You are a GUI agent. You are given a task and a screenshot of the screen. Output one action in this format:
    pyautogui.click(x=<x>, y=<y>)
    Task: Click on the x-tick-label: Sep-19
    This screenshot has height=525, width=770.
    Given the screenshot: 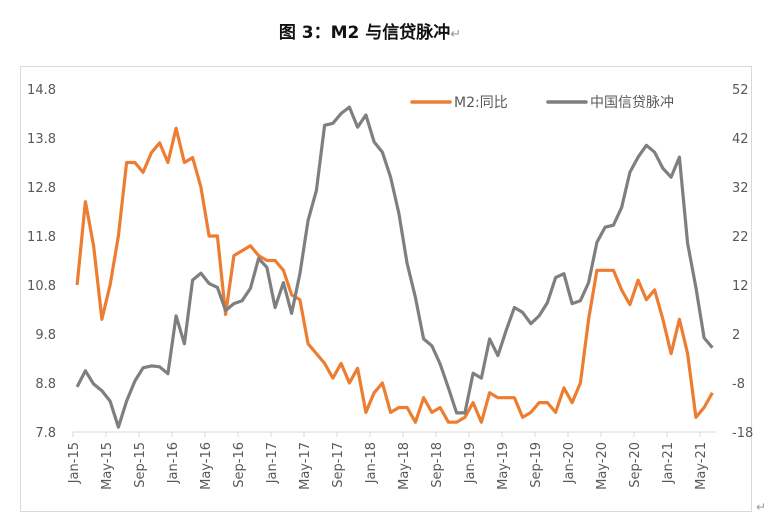 What is the action you would take?
    pyautogui.click(x=536, y=465)
    